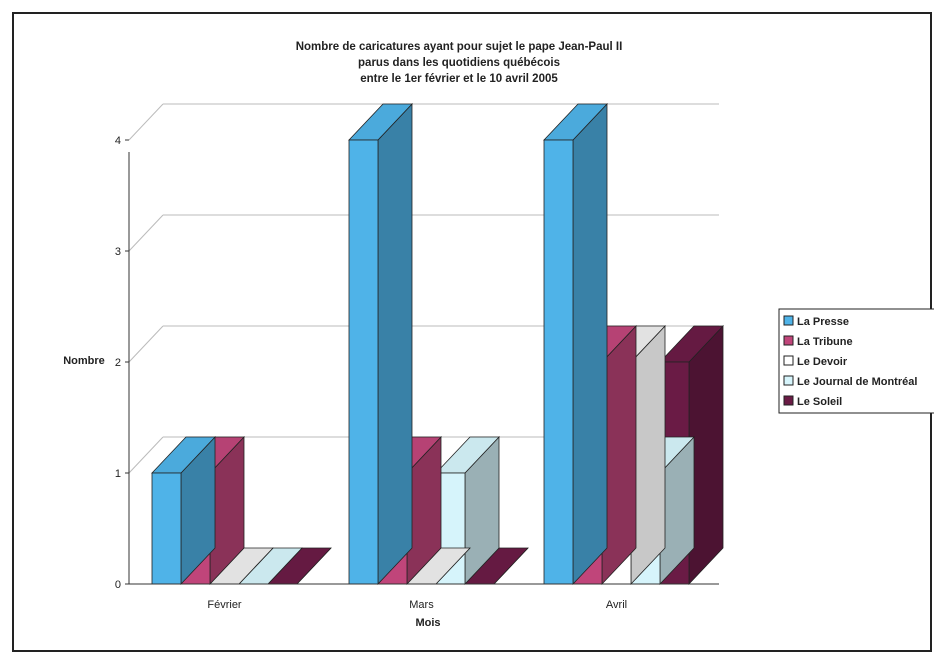 The height and width of the screenshot is (655, 935). What do you see at coordinates (616, 605) in the screenshot?
I see `x-tick-label: Avril` at bounding box center [616, 605].